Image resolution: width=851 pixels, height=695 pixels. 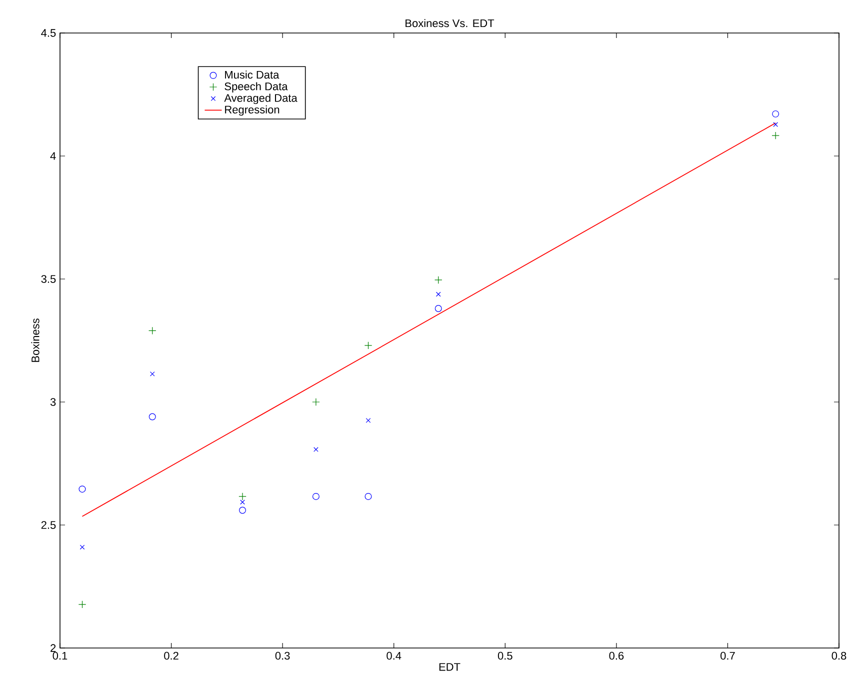 What do you see at coordinates (727, 656) in the screenshot?
I see `x-tick-label: 0.7` at bounding box center [727, 656].